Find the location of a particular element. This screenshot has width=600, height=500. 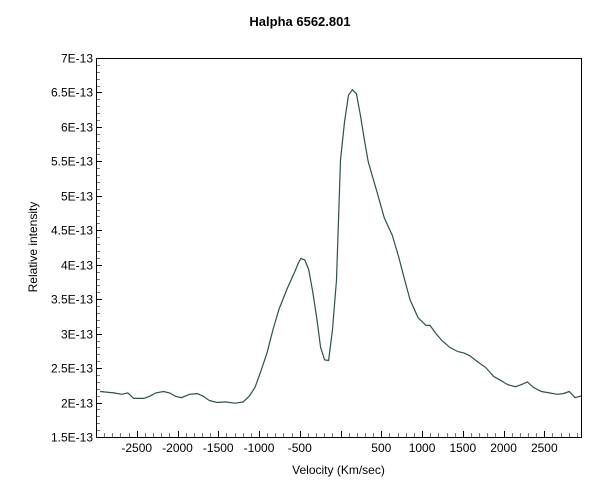

y-tick-label: 7E-13 is located at coordinates (77, 59).